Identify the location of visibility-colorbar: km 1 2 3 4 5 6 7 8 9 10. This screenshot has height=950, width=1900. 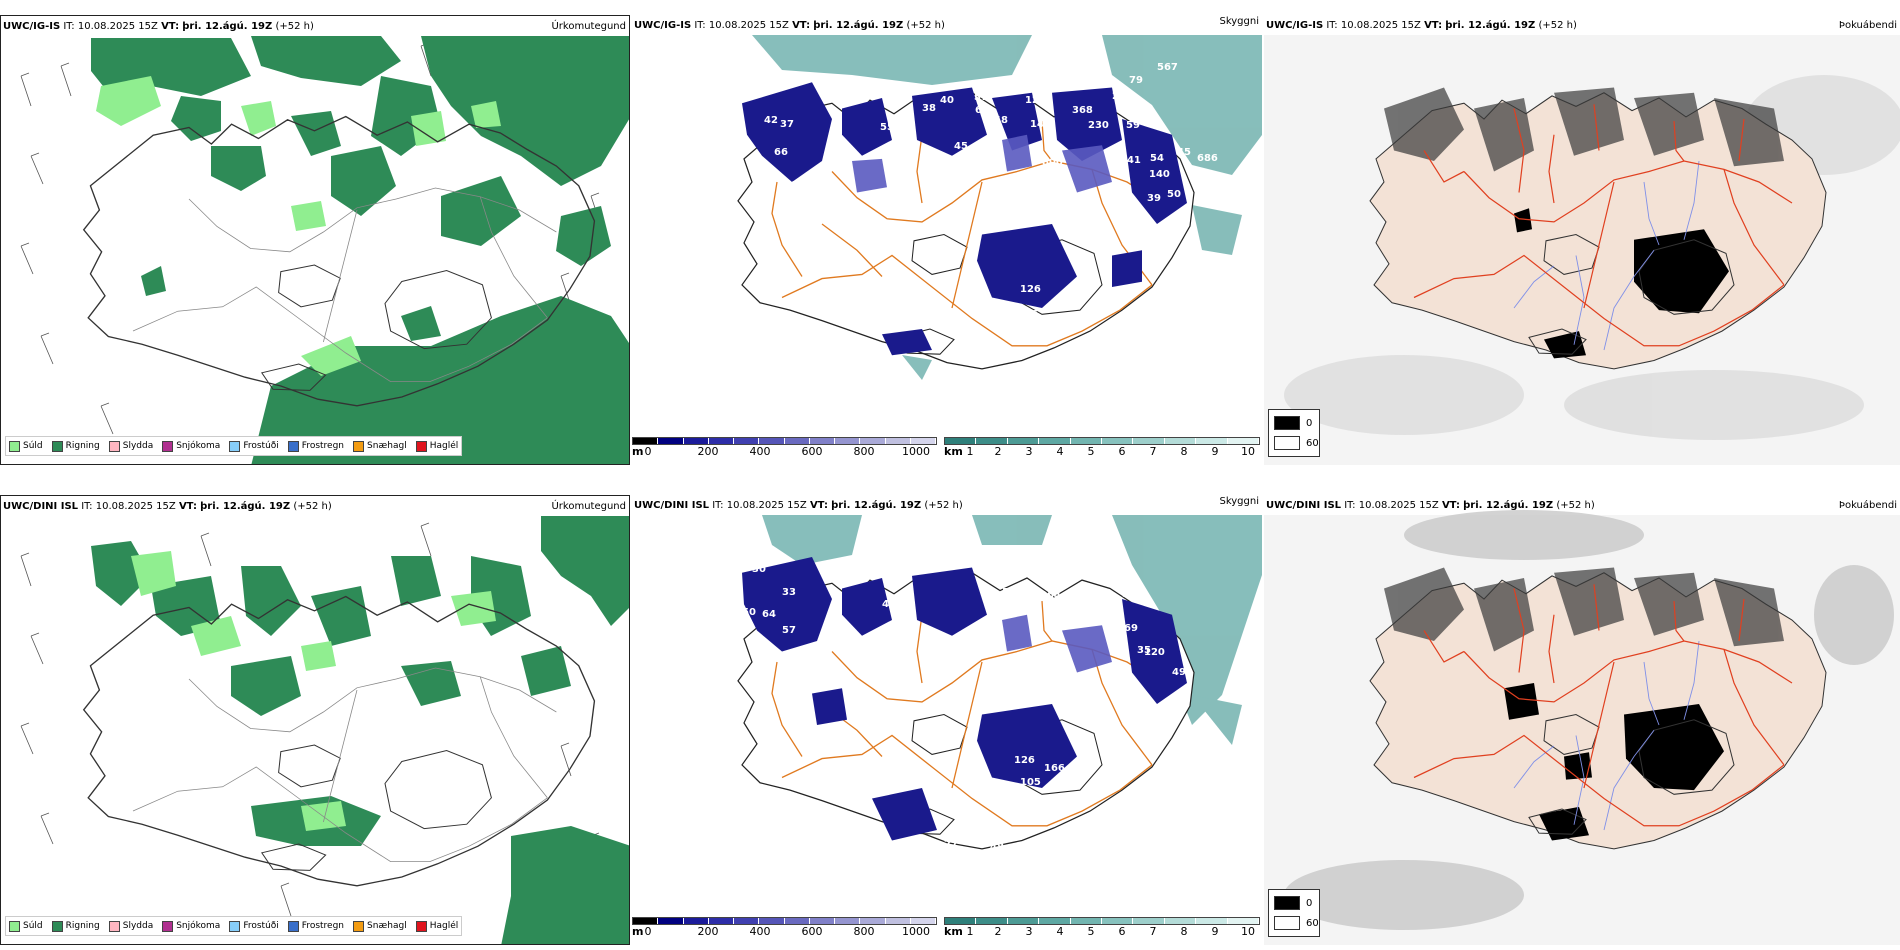
(1102, 447).